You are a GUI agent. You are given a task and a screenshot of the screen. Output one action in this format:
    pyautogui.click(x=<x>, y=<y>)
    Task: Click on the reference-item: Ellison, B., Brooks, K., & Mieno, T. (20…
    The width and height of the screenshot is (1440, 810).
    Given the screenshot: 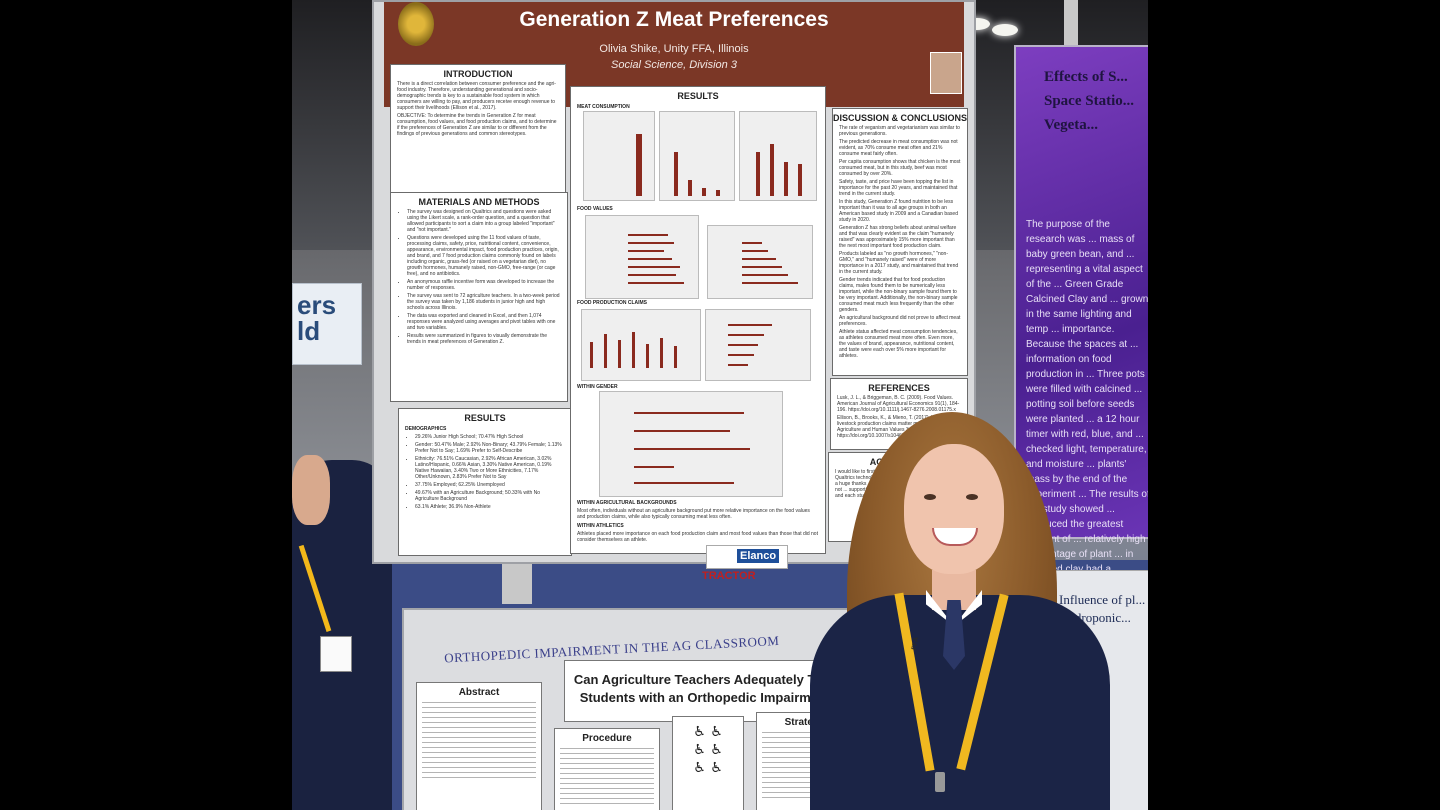 What is the action you would take?
    pyautogui.click(x=898, y=427)
    